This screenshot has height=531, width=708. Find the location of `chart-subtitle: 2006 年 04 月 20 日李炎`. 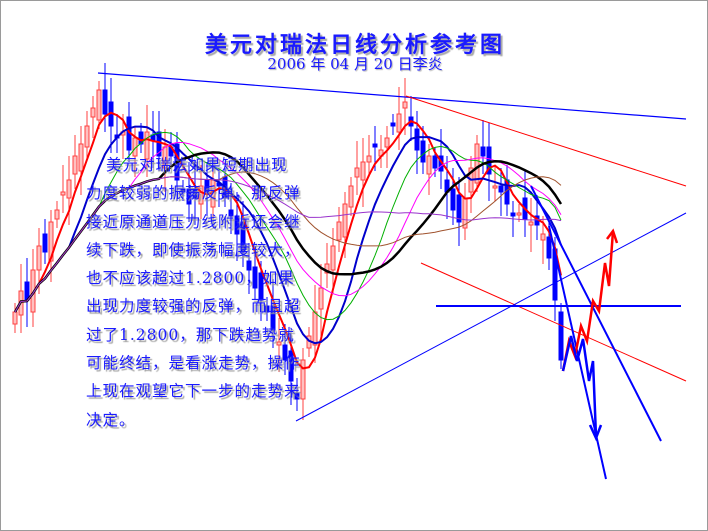

chart-subtitle: 2006 年 04 月 20 日李炎 is located at coordinates (355, 64).